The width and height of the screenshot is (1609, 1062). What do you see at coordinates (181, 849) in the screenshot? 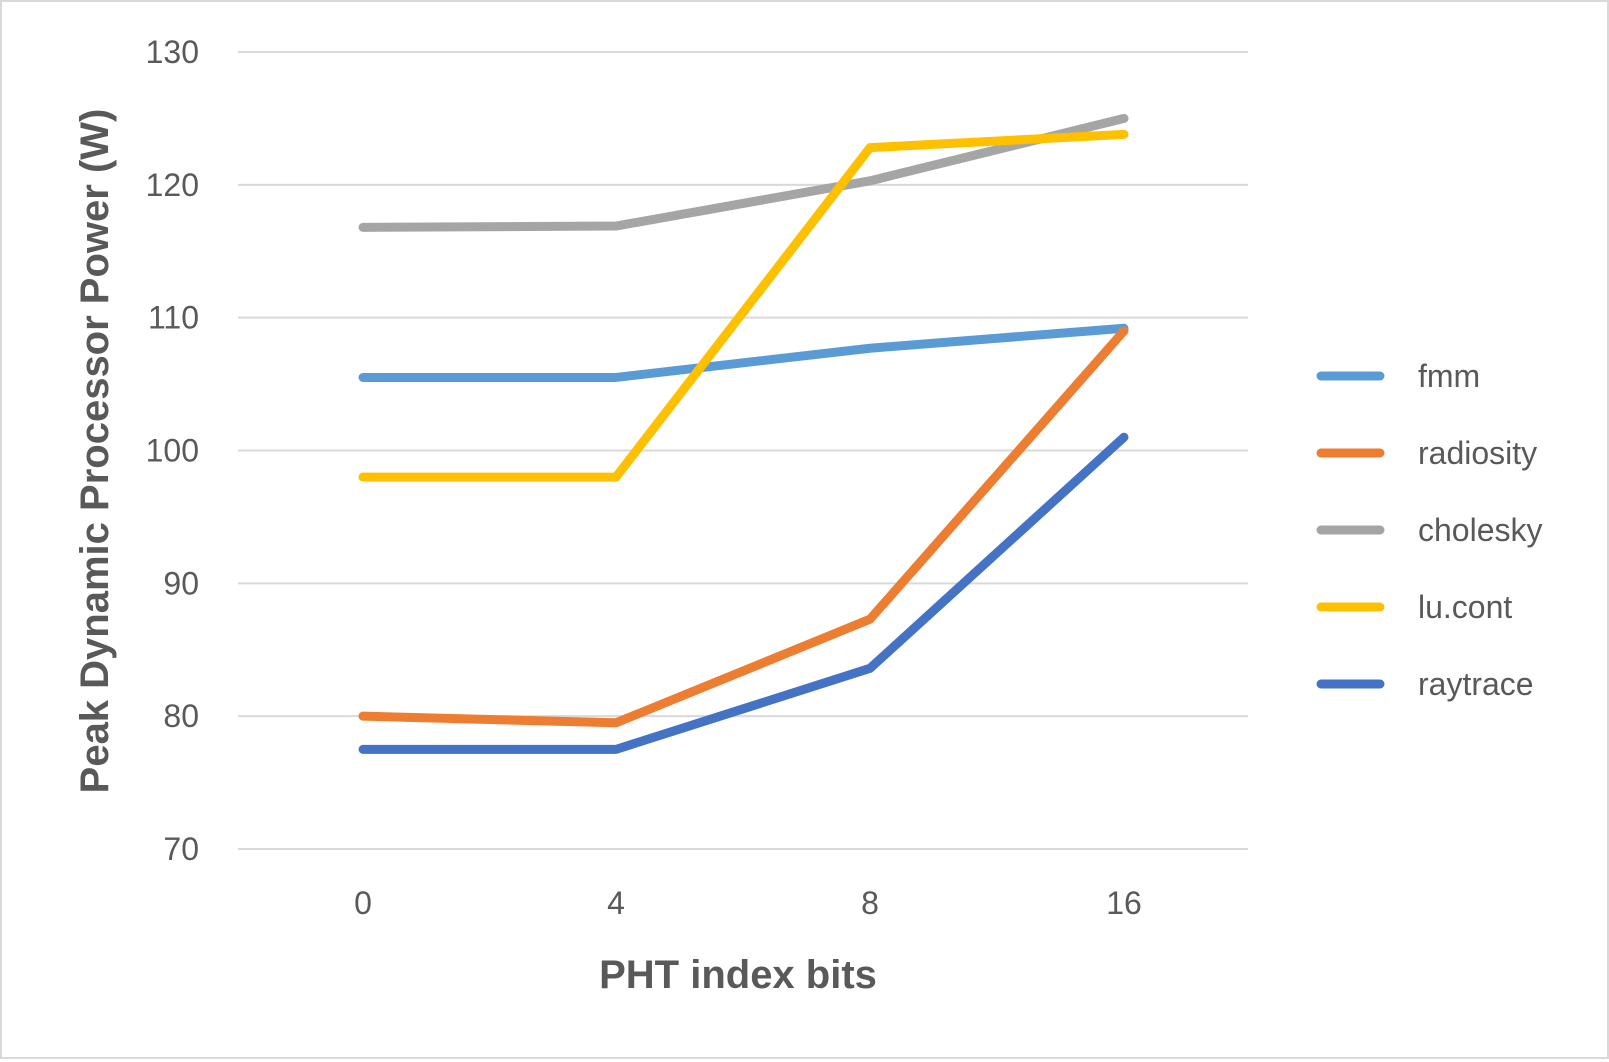
I see `y-tick-label: 70` at bounding box center [181, 849].